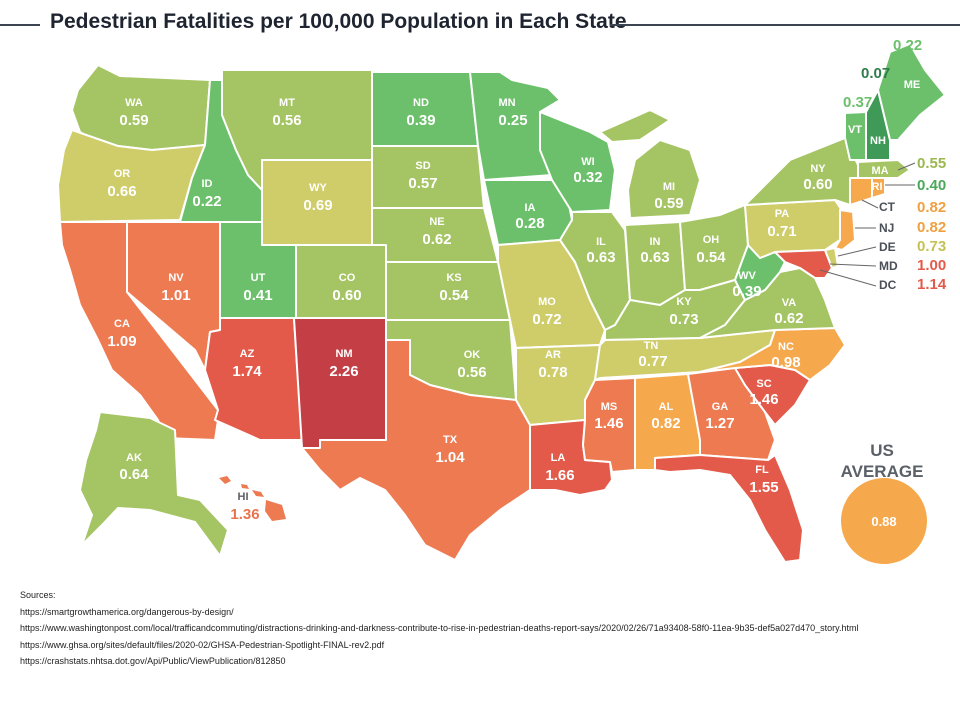  I want to click on state-nj, so click(845, 230).